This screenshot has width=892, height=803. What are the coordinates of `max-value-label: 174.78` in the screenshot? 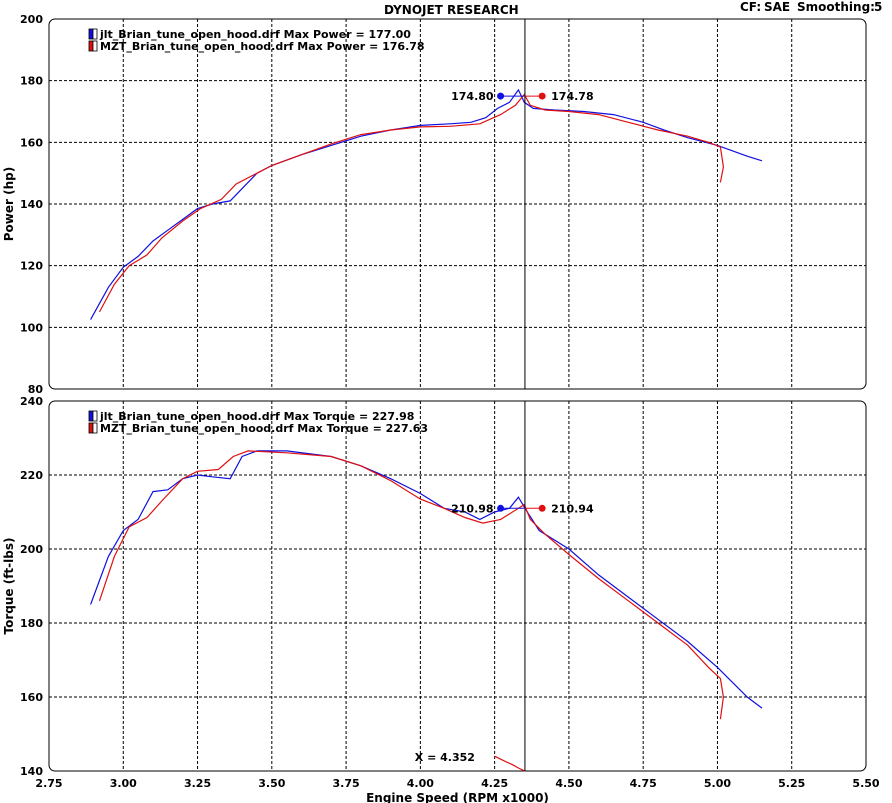 It's located at (572, 96).